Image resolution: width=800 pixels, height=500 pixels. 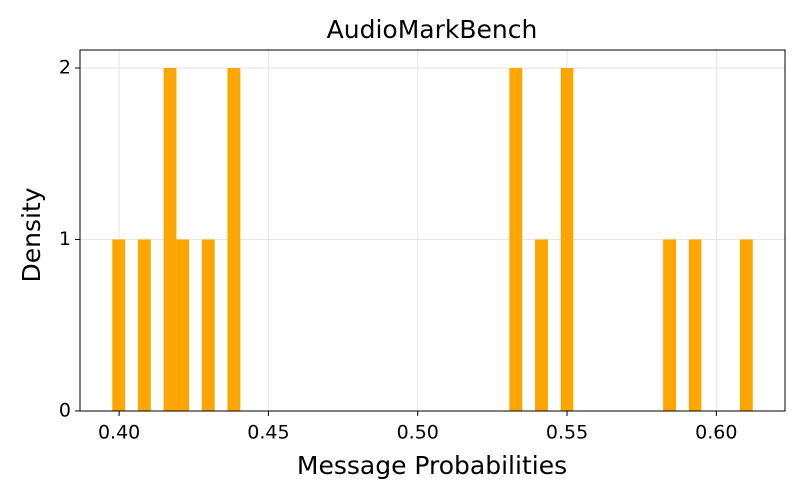 What do you see at coordinates (418, 433) in the screenshot?
I see `x-tick-label: 0.50` at bounding box center [418, 433].